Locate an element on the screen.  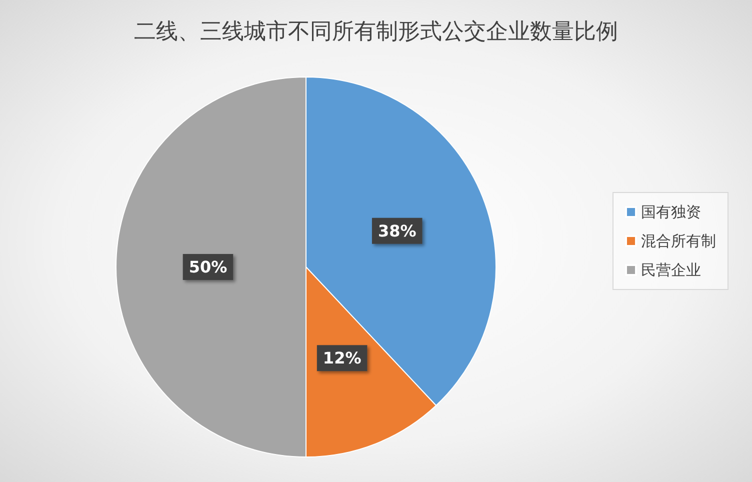
data-label: 12% is located at coordinates (342, 358).